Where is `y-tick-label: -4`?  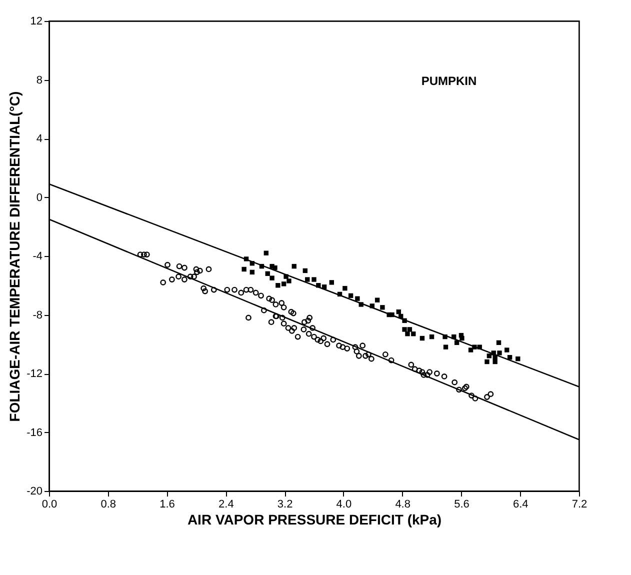 y-tick-label: -4 is located at coordinates (37, 256).